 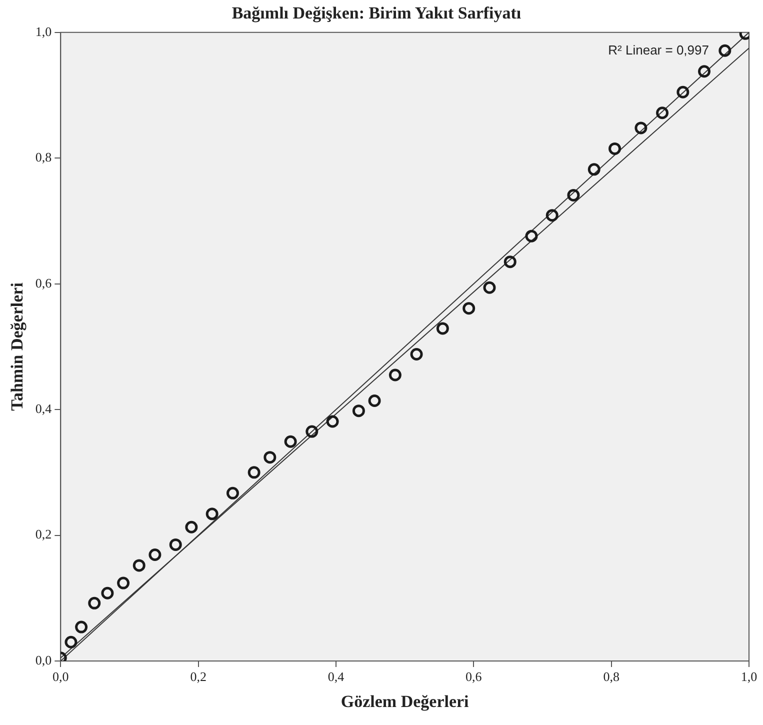 What do you see at coordinates (198, 676) in the screenshot?
I see `x-tick-label: 0,2` at bounding box center [198, 676].